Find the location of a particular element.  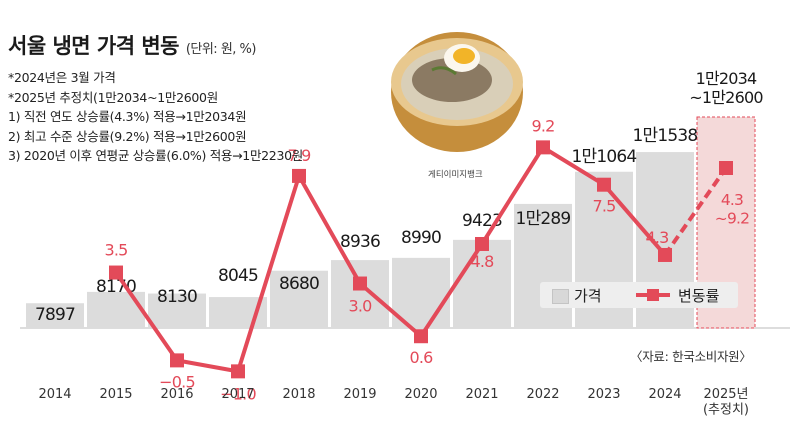

price-label: 8680 is located at coordinates (299, 284).